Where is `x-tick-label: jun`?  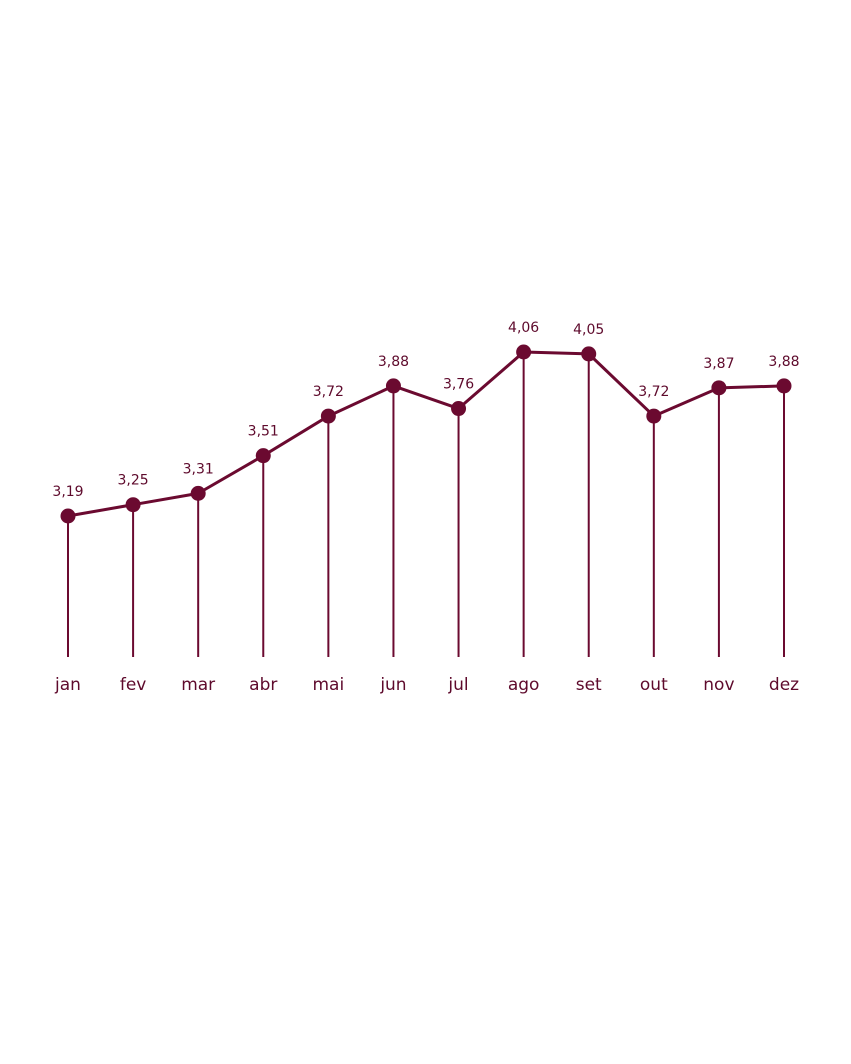
x-tick-label: jun is located at coordinates (392, 685).